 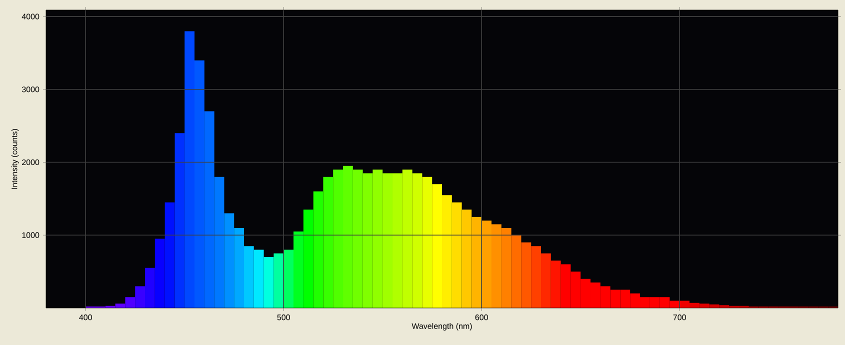 I want to click on x-tick-label: 400, so click(x=85, y=317).